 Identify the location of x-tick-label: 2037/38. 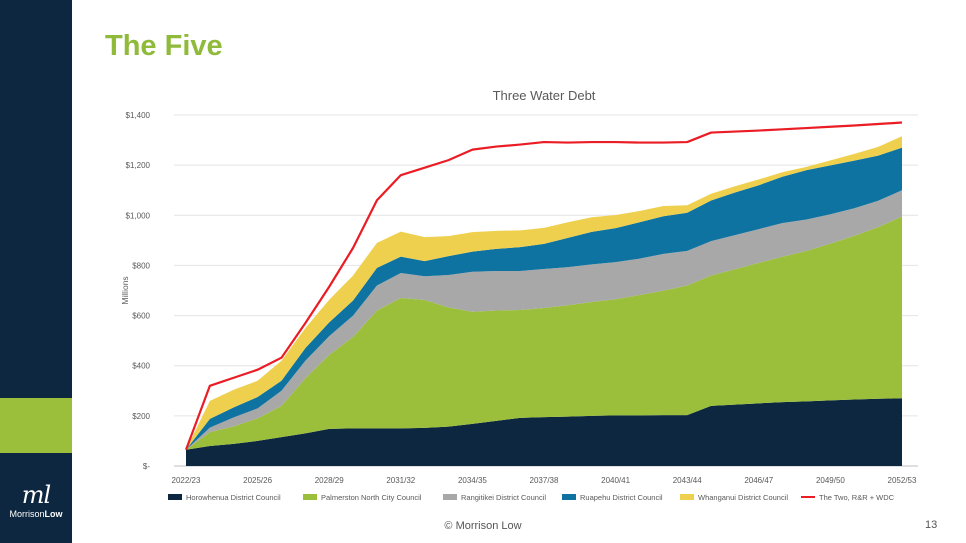
(544, 480).